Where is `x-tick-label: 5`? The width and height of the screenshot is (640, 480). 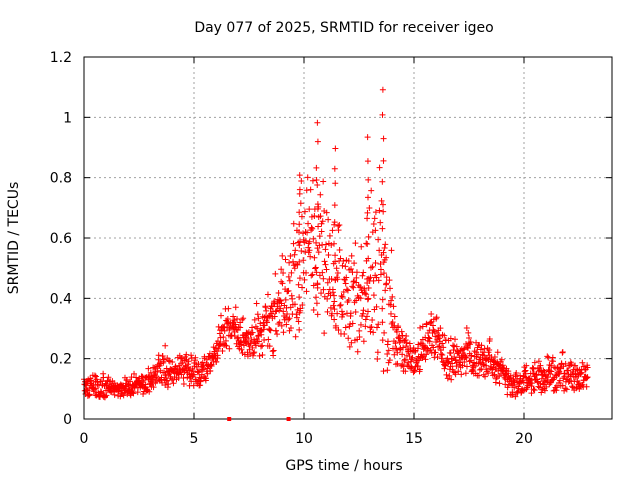
x-tick-label: 5 is located at coordinates (194, 439).